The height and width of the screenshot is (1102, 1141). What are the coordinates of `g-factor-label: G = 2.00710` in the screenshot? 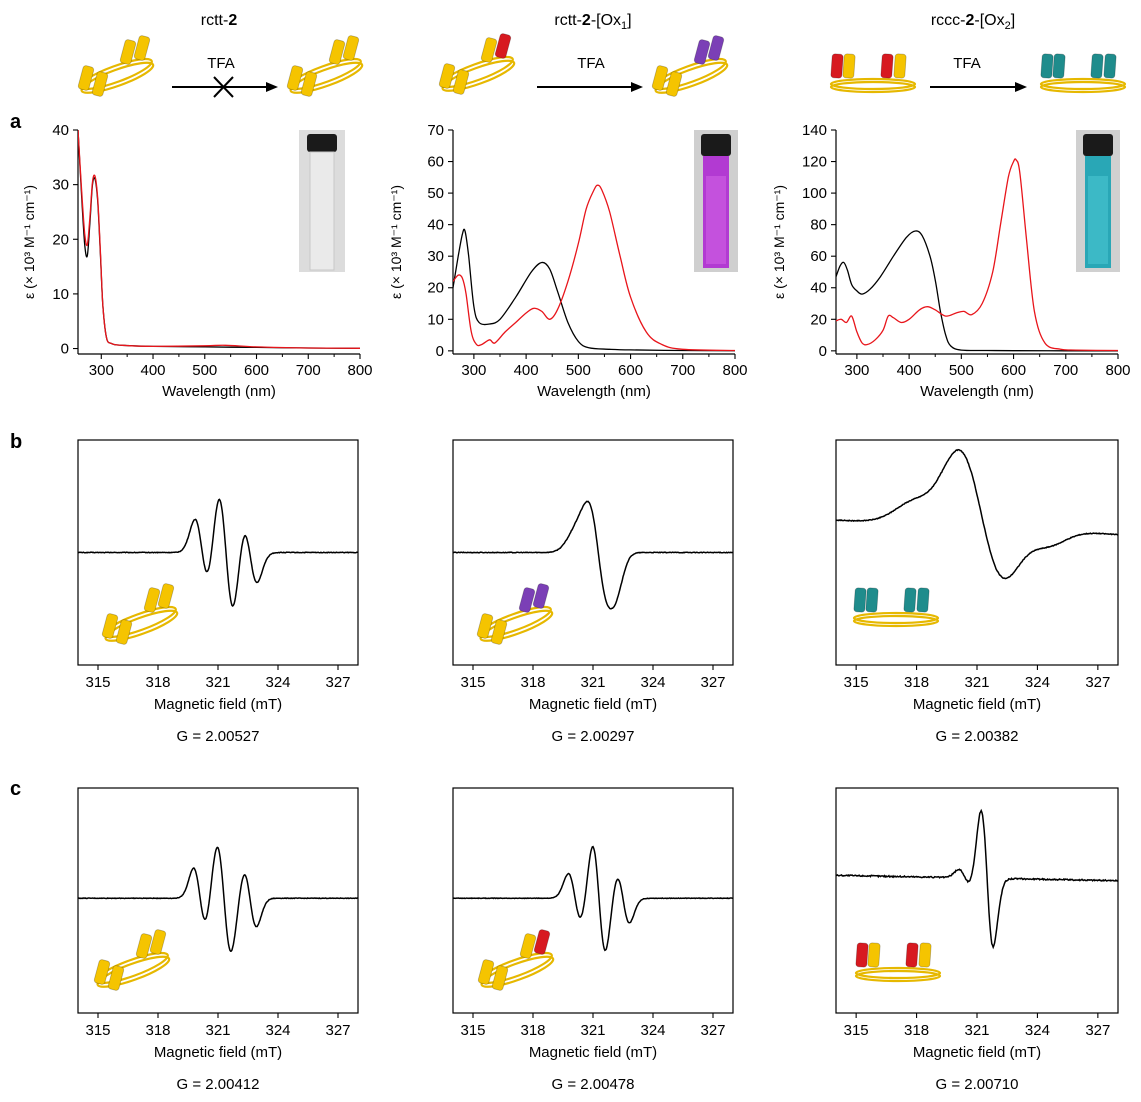 It's located at (977, 1084).